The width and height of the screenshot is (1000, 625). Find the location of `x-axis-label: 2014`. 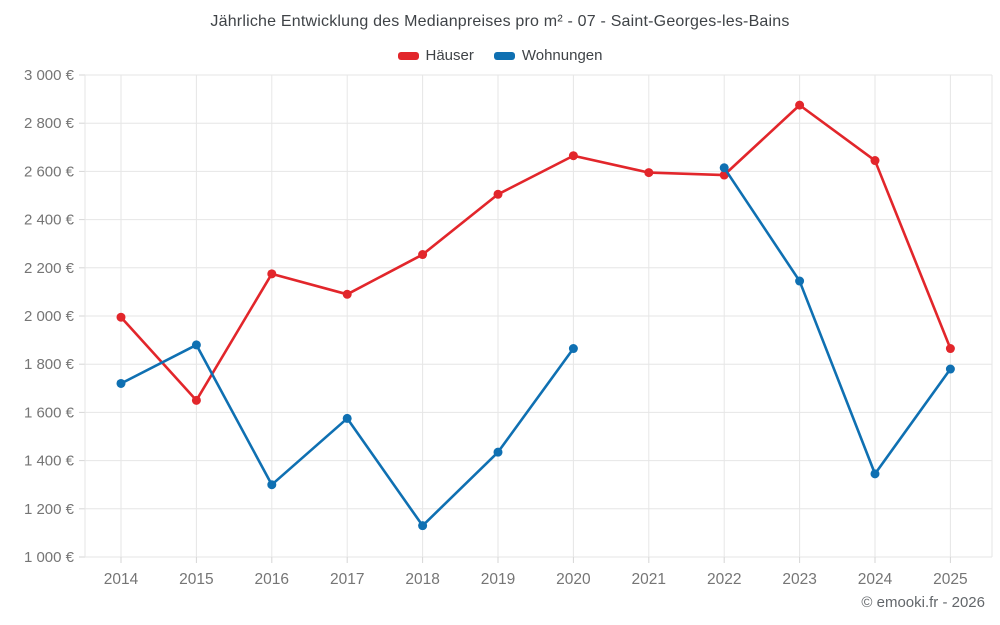

x-axis-label: 2014 is located at coordinates (121, 579).